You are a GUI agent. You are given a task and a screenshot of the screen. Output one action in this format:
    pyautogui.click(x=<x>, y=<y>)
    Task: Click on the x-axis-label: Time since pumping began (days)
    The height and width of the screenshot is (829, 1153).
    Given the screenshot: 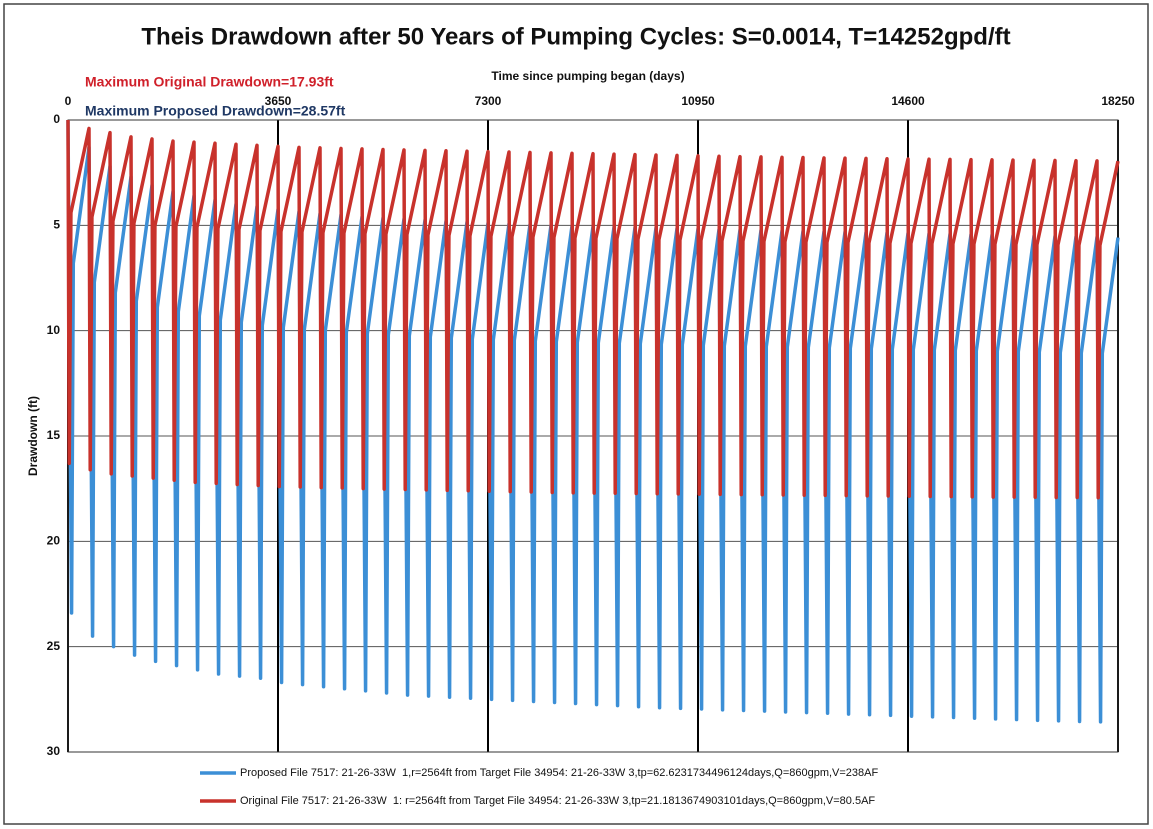 What is the action you would take?
    pyautogui.click(x=587, y=76)
    